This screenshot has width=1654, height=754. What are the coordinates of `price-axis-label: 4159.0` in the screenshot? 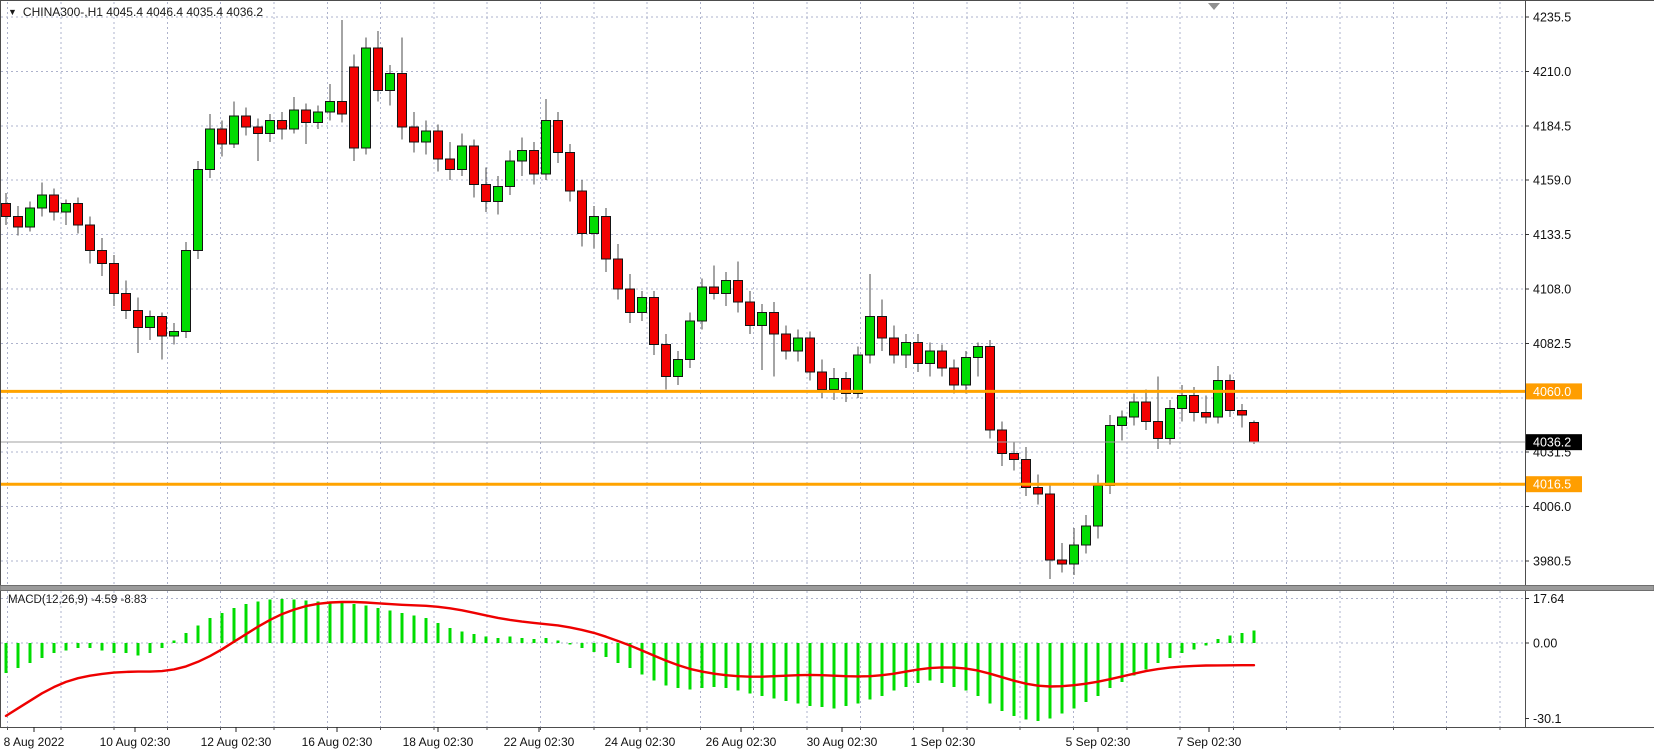 It's located at (1552, 181).